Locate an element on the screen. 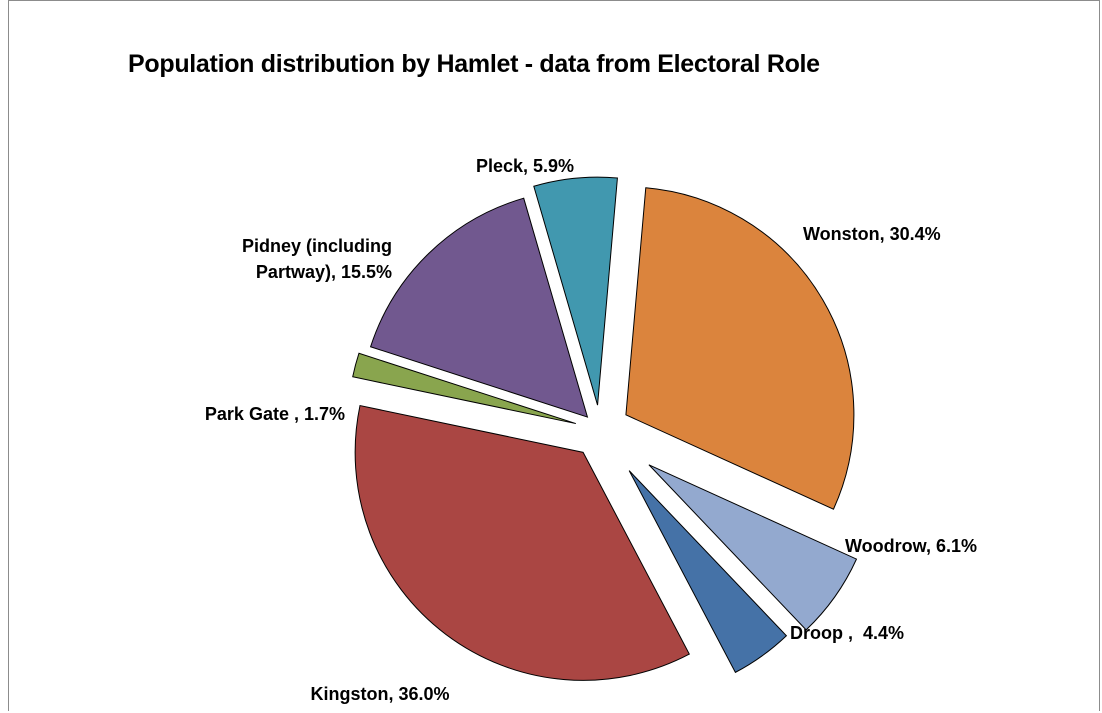 Image resolution: width=1102 pixels, height=713 pixels. pie-slice-droop is located at coordinates (708, 572).